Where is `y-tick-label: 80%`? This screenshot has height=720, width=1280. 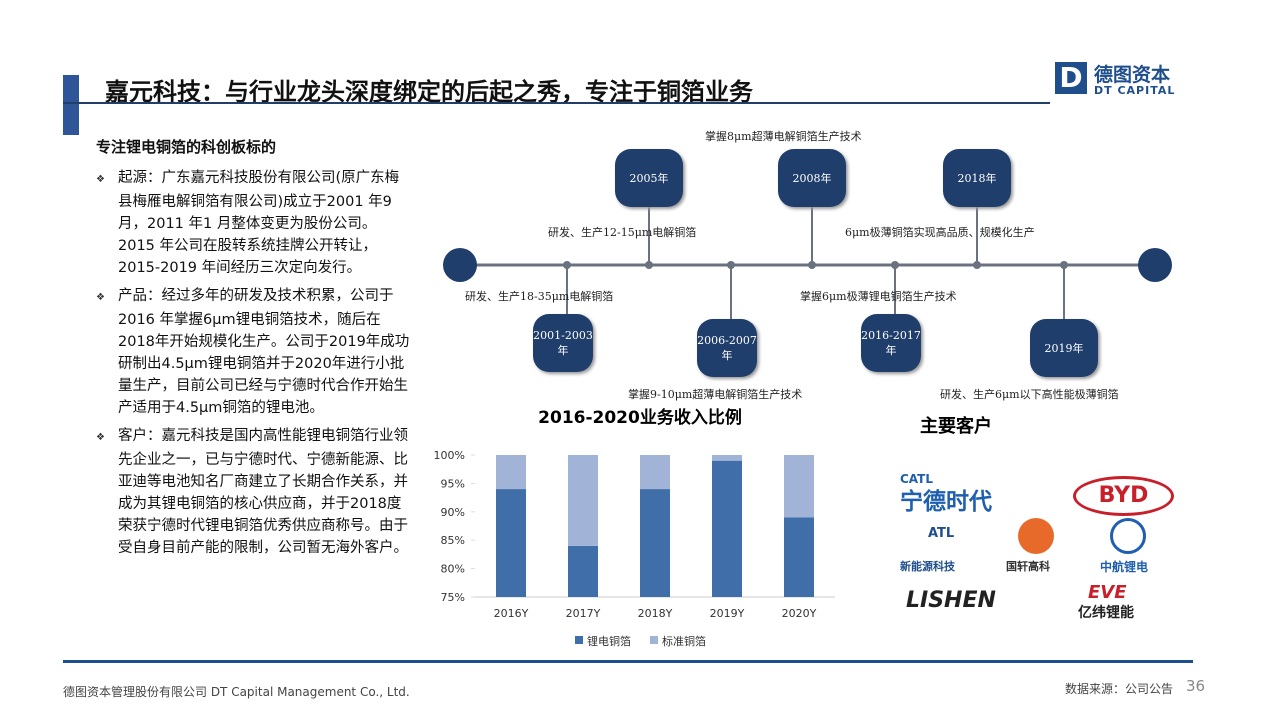
y-tick-label: 80% is located at coordinates (453, 569).